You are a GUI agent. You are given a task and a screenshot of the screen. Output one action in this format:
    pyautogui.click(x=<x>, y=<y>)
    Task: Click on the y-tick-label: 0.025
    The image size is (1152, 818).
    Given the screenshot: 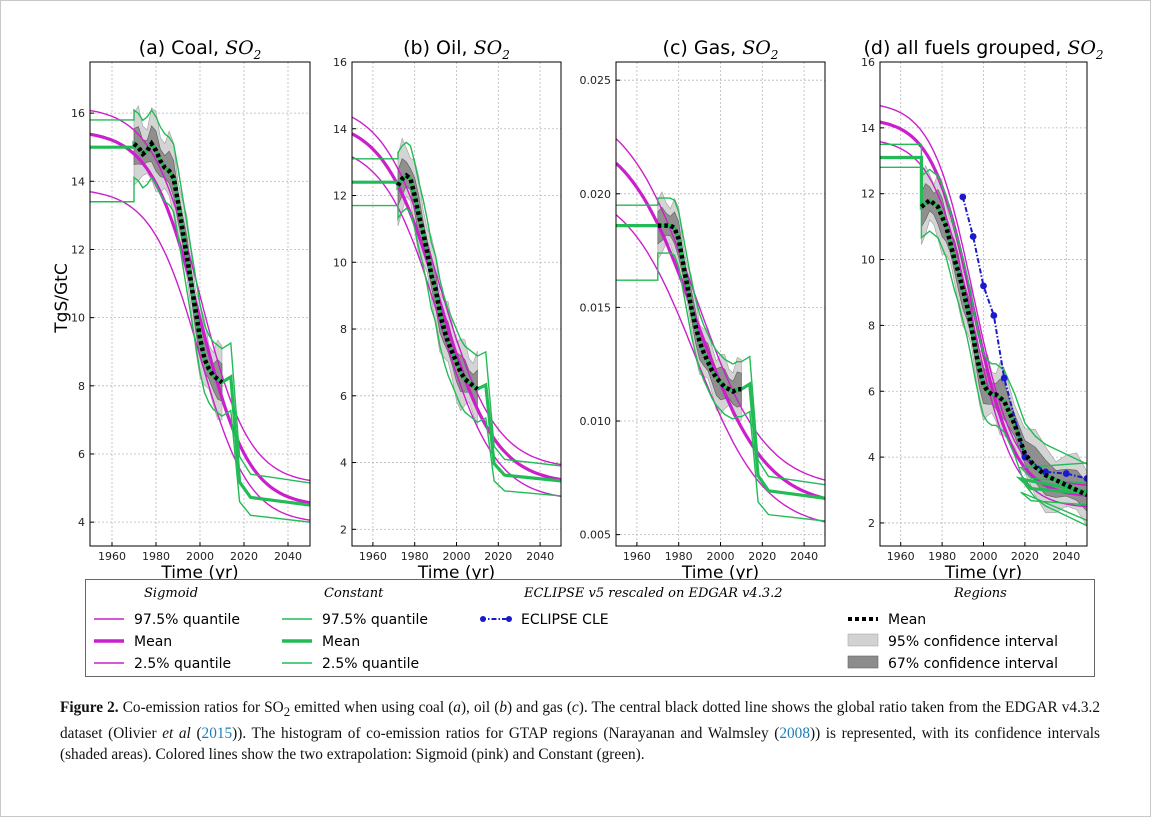 What is the action you would take?
    pyautogui.click(x=596, y=80)
    